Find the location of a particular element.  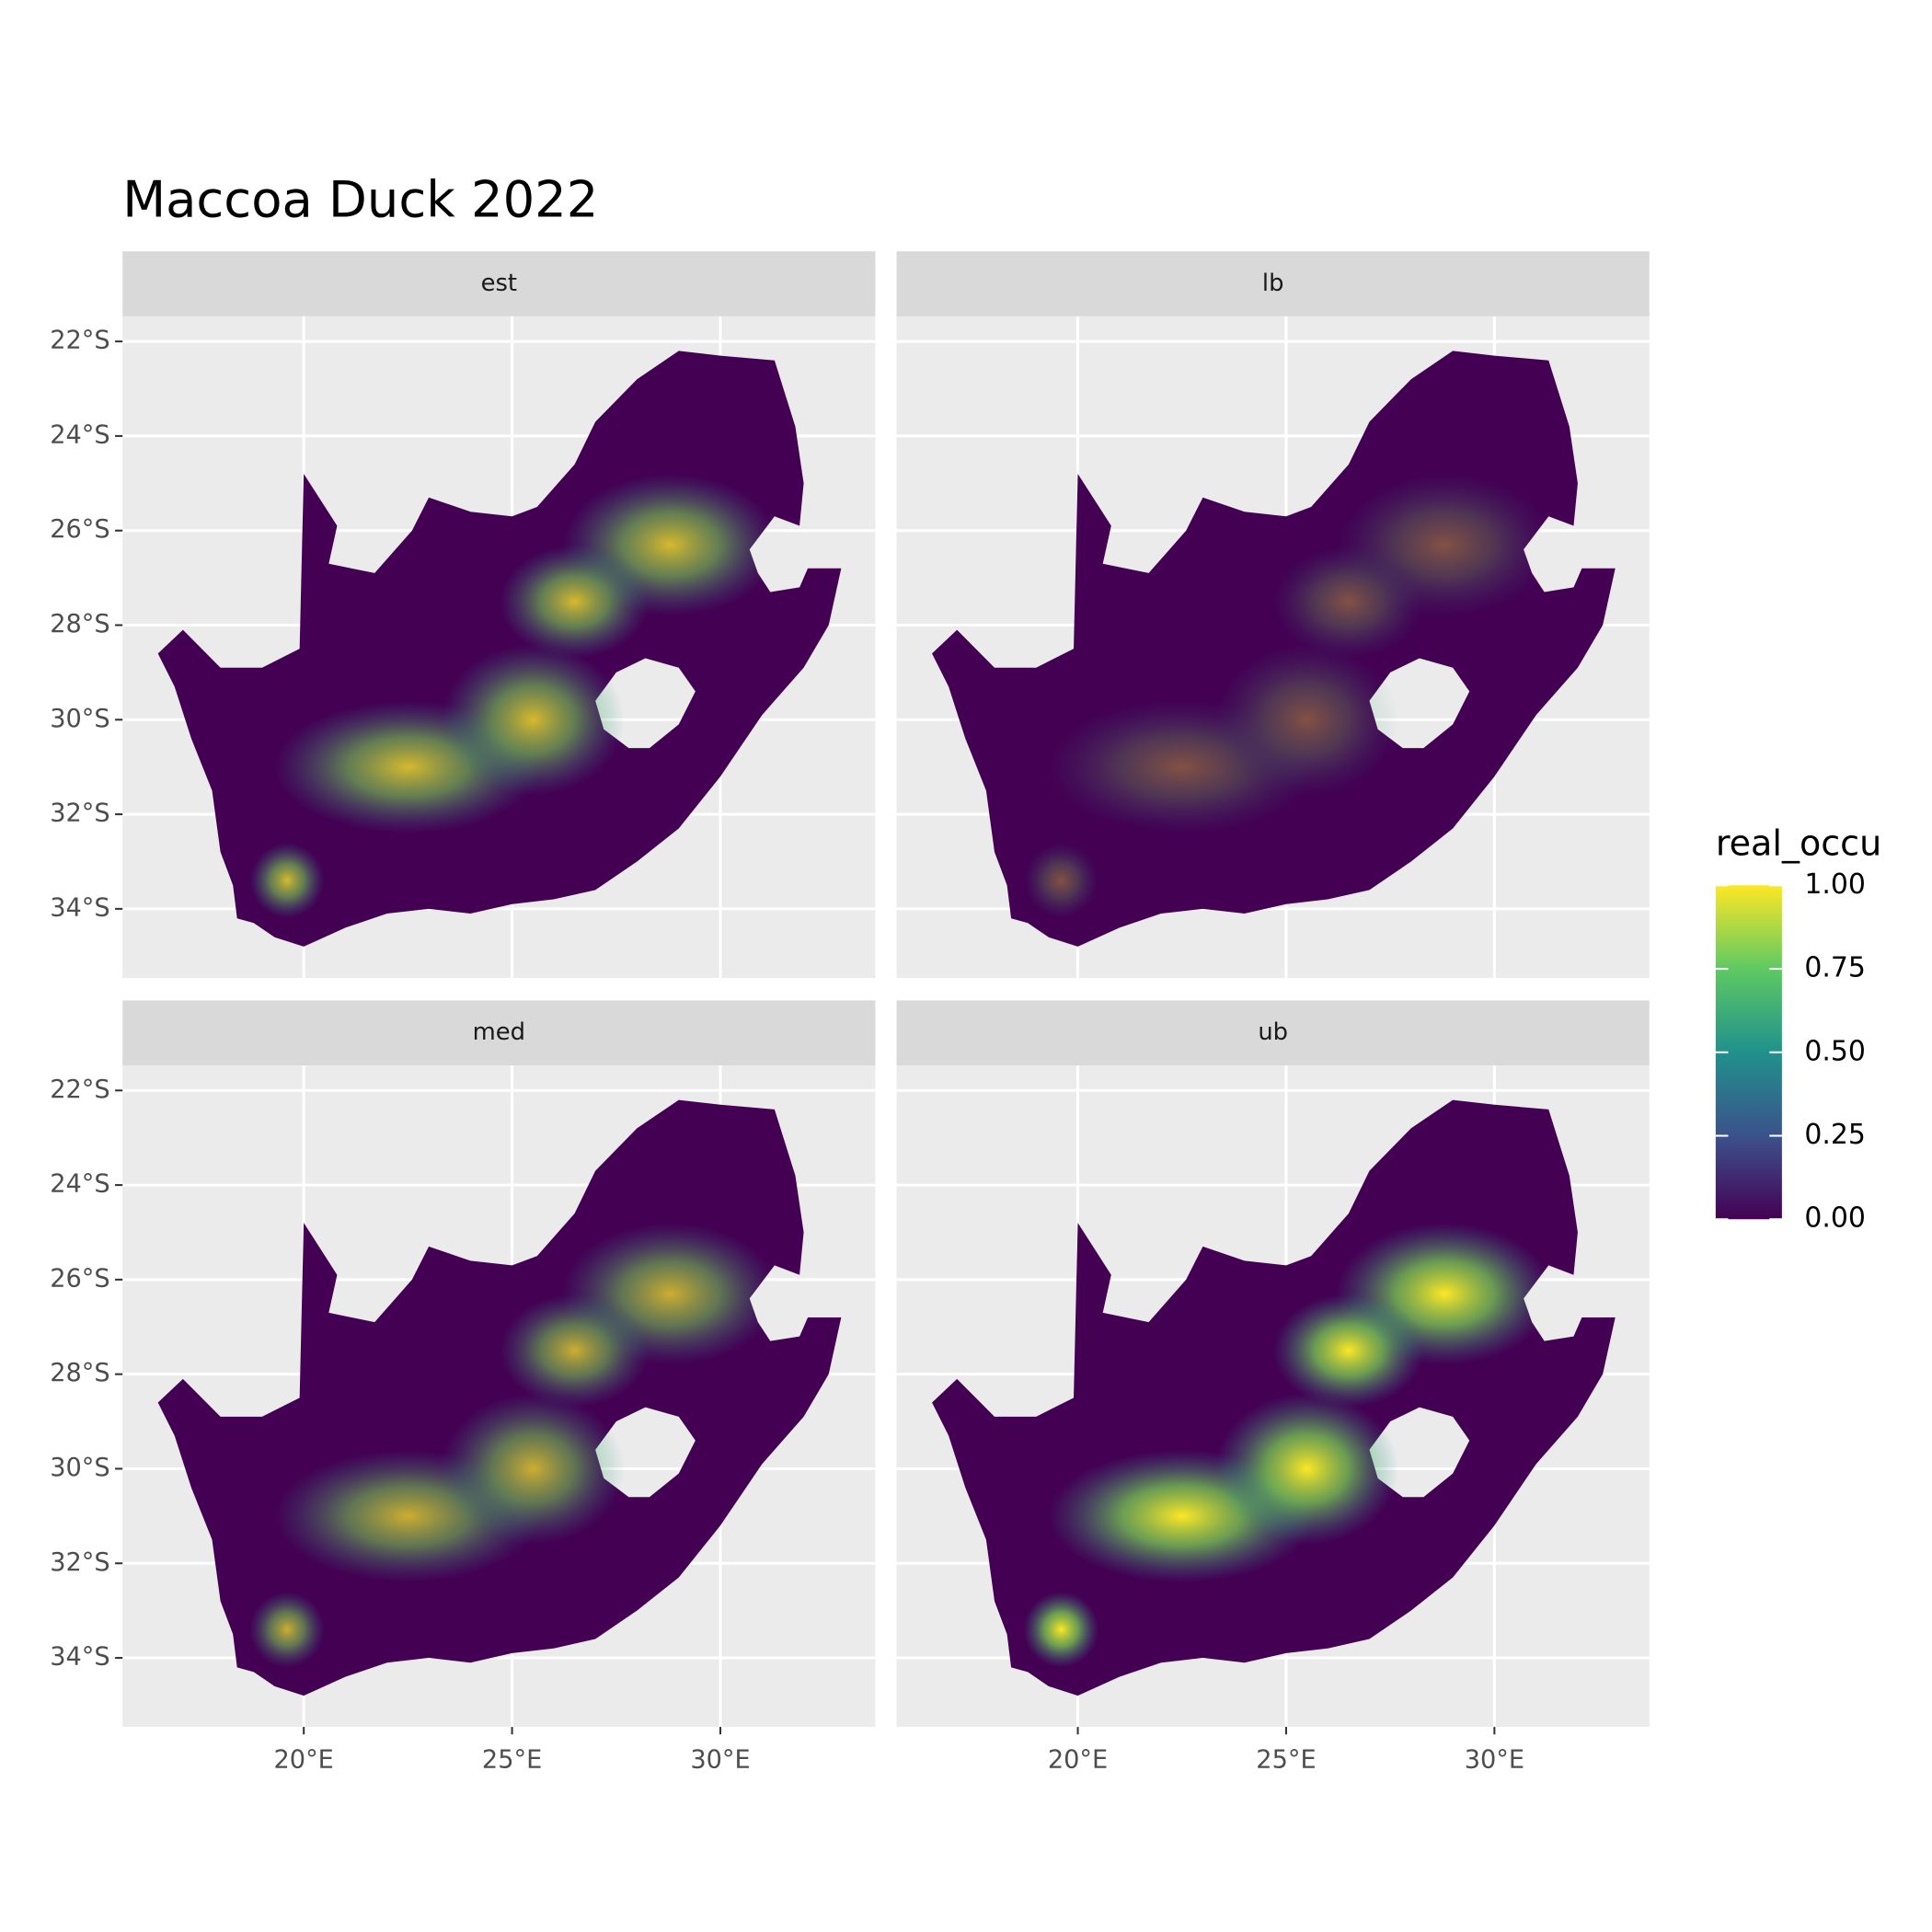

legend-label: 1.00 is located at coordinates (1835, 884).